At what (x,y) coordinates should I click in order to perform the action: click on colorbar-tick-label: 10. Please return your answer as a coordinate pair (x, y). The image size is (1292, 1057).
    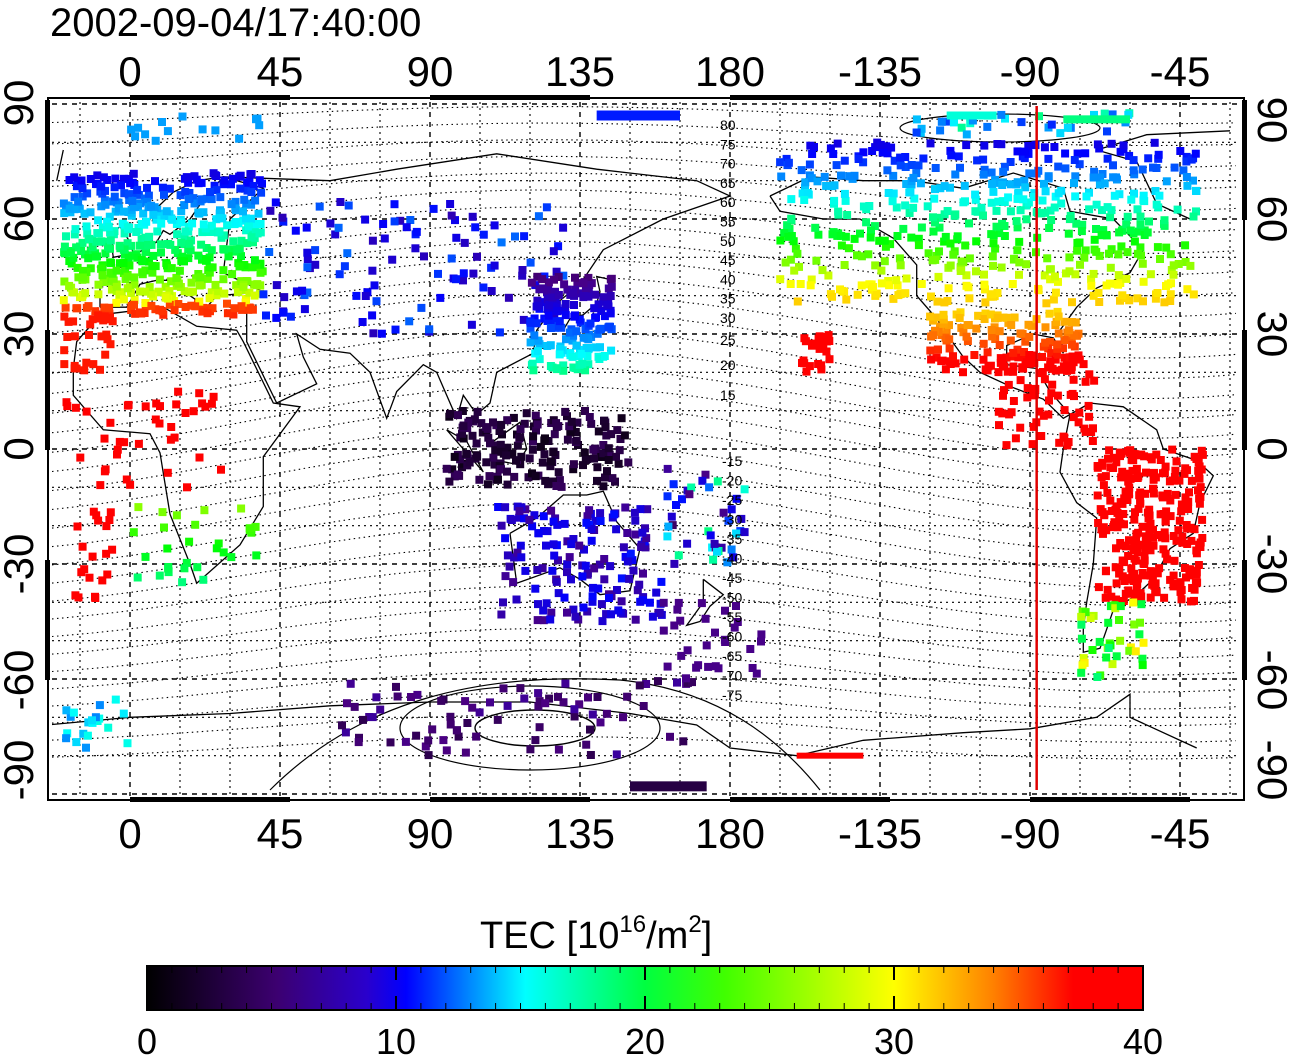
    Looking at the image, I should click on (396, 1039).